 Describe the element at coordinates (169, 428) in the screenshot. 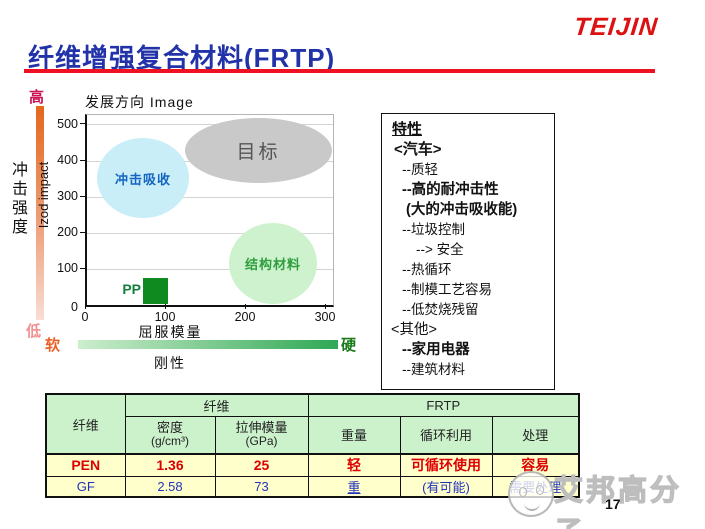

I see `density-label: 密度` at that location.